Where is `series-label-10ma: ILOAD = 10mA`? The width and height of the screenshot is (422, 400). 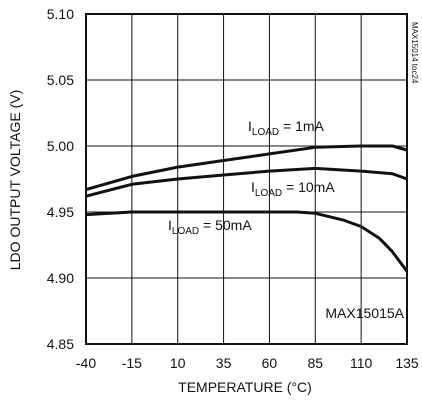 series-label-10ma: ILOAD = 10mA is located at coordinates (293, 189).